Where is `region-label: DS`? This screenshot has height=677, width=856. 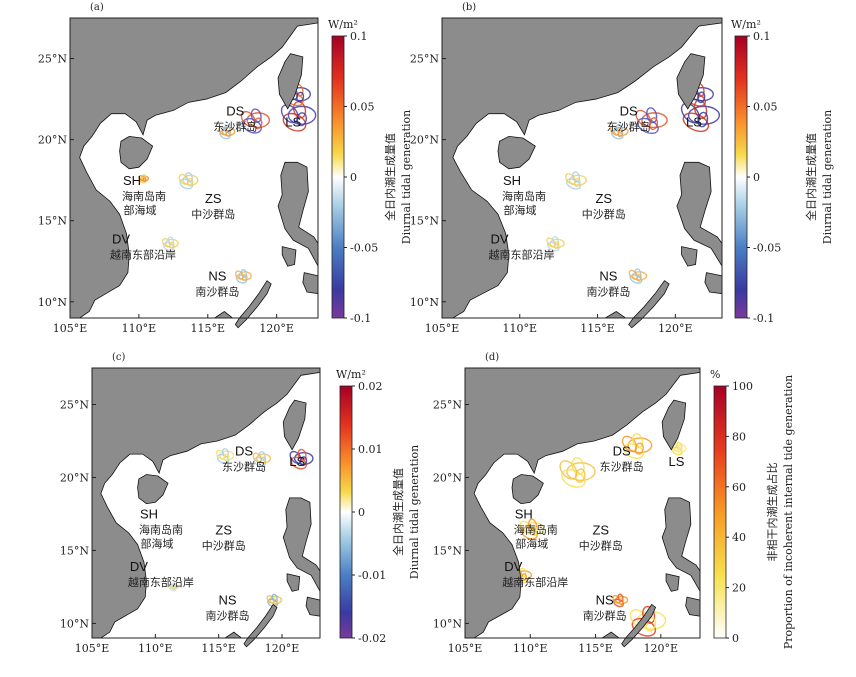 region-label: DS is located at coordinates (629, 110).